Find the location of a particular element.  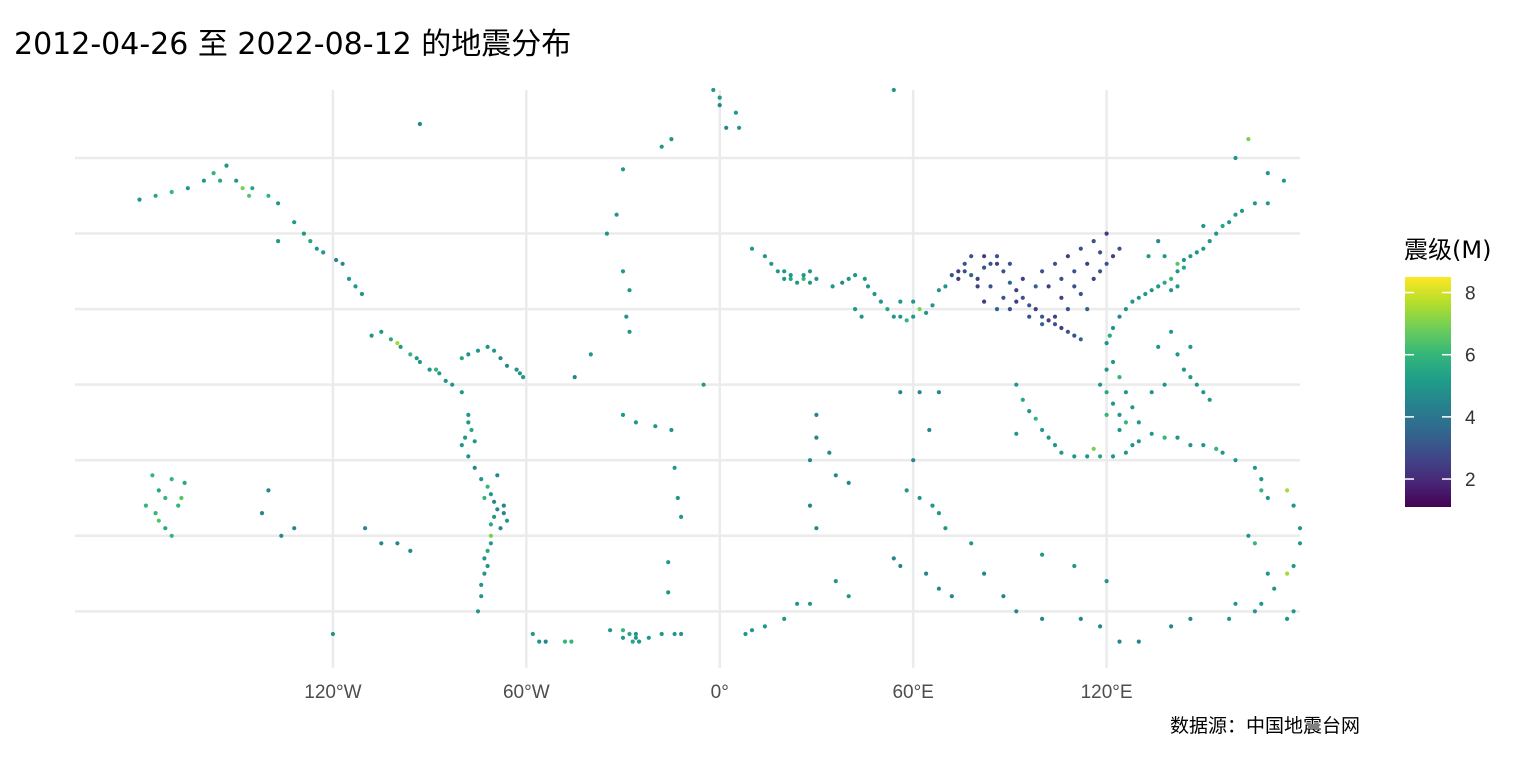

legend-title: 震级(M) is located at coordinates (1447, 250).